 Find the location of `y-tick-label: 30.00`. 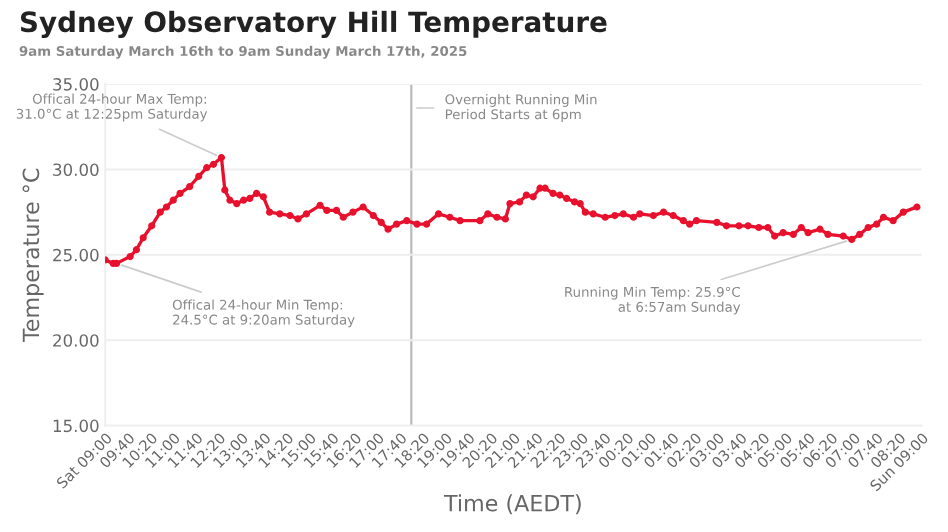

y-tick-label: 30.00 is located at coordinates (76, 170).